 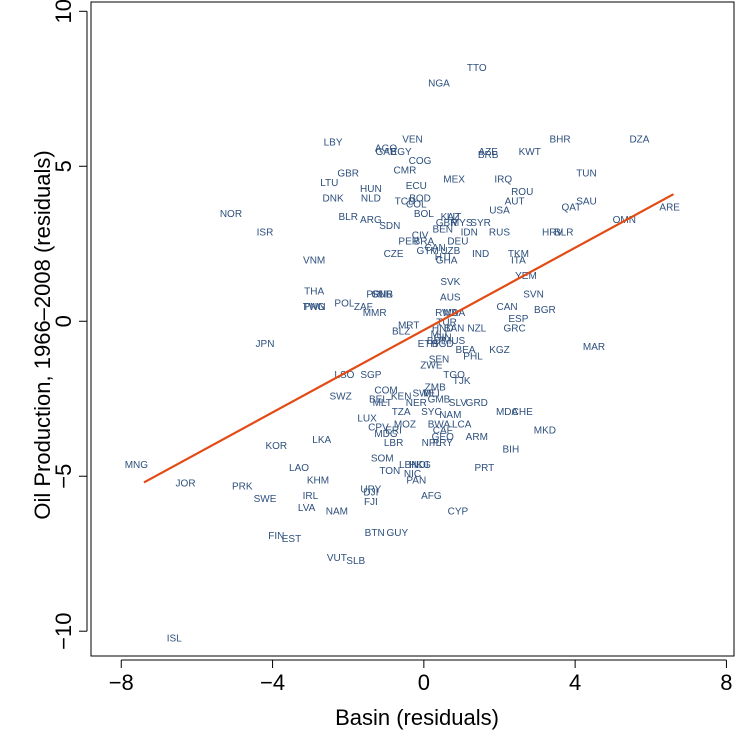 What do you see at coordinates (276, 446) in the screenshot?
I see `point-label-kor: KOR` at bounding box center [276, 446].